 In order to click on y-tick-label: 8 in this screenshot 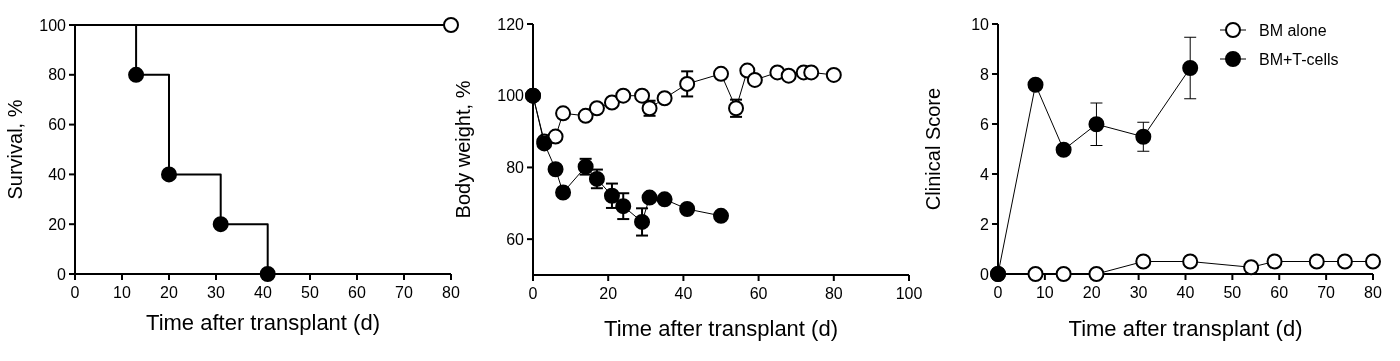, I will do `click(985, 74)`.